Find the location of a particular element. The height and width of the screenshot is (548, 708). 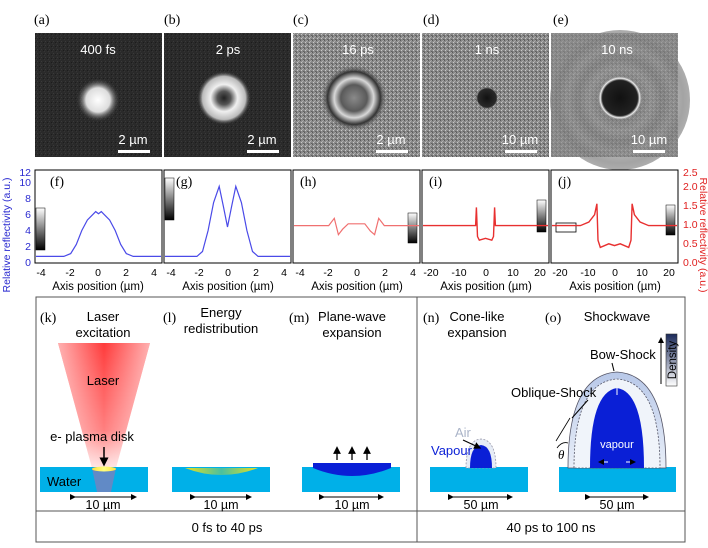

panel-letter: (a) is located at coordinates (42, 20).